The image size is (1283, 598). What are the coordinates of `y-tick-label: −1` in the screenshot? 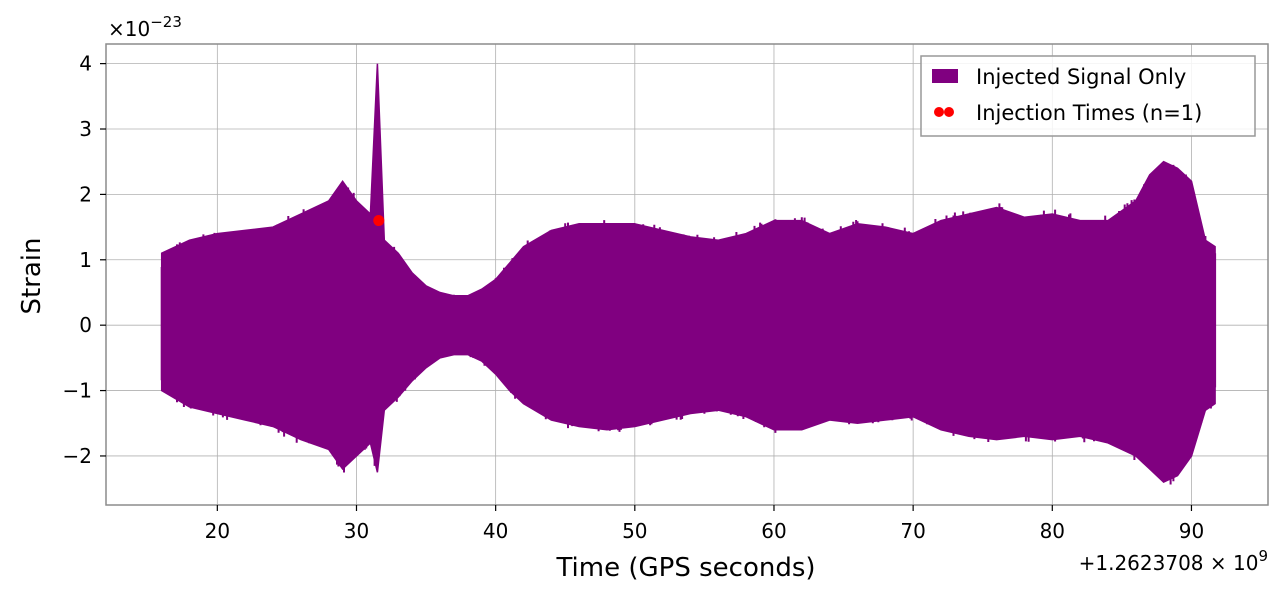 It's located at (77, 391).